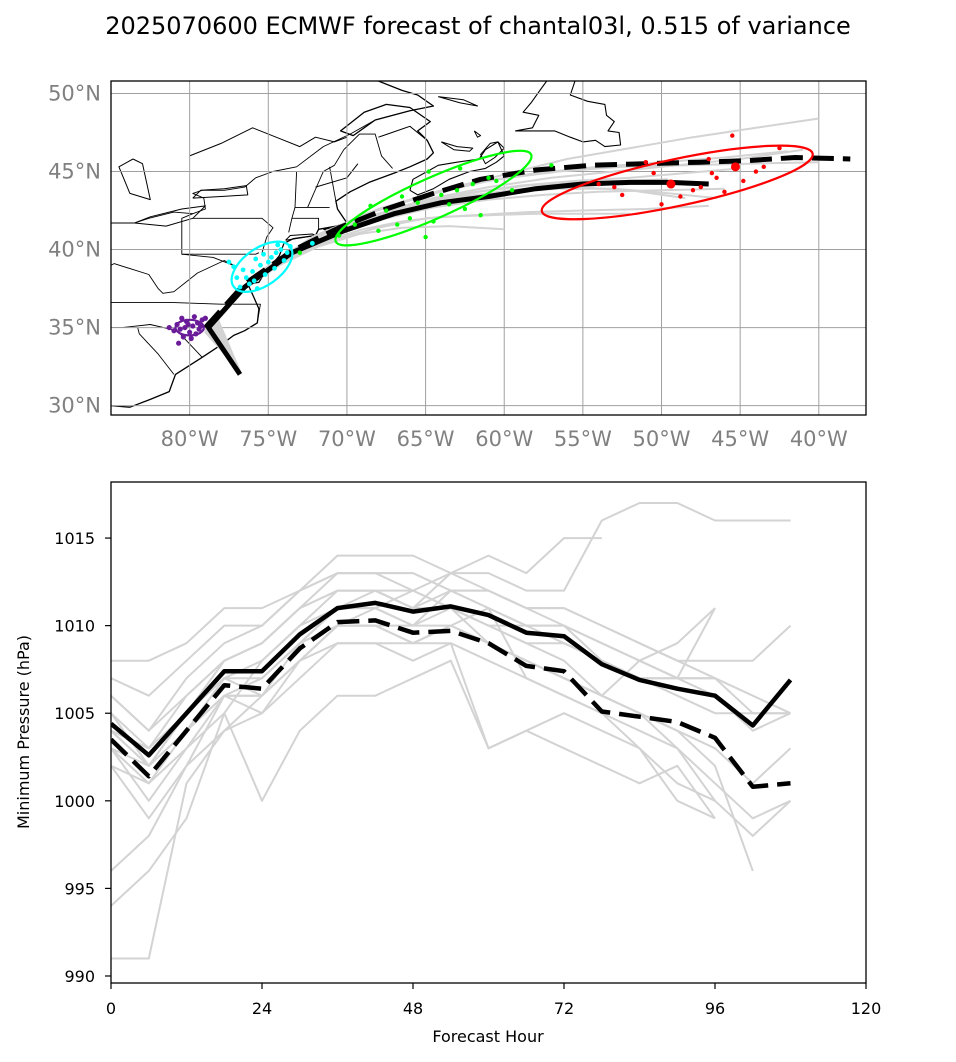 Image resolution: width=956 pixels, height=1062 pixels. Describe the element at coordinates (111, 1008) in the screenshot. I see `x-tick-label: 0` at that location.